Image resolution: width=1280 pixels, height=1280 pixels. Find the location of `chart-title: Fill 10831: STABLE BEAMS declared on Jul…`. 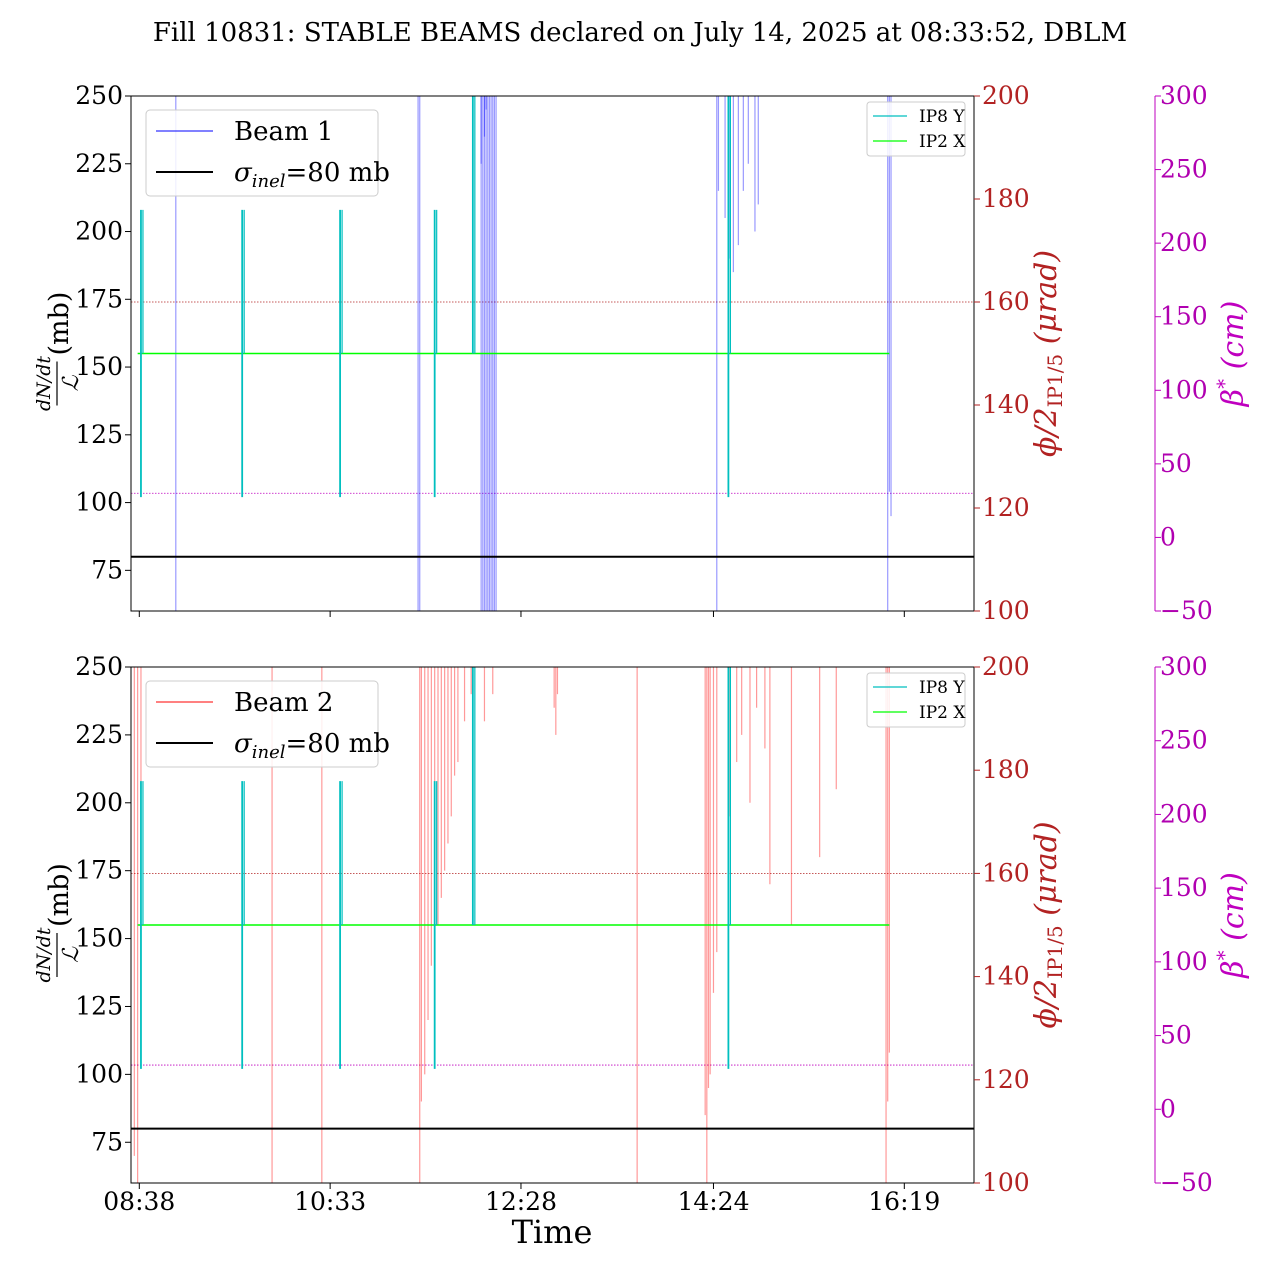

chart-title: Fill 10831: STABLE BEAMS declared on Jul… is located at coordinates (640, 33).